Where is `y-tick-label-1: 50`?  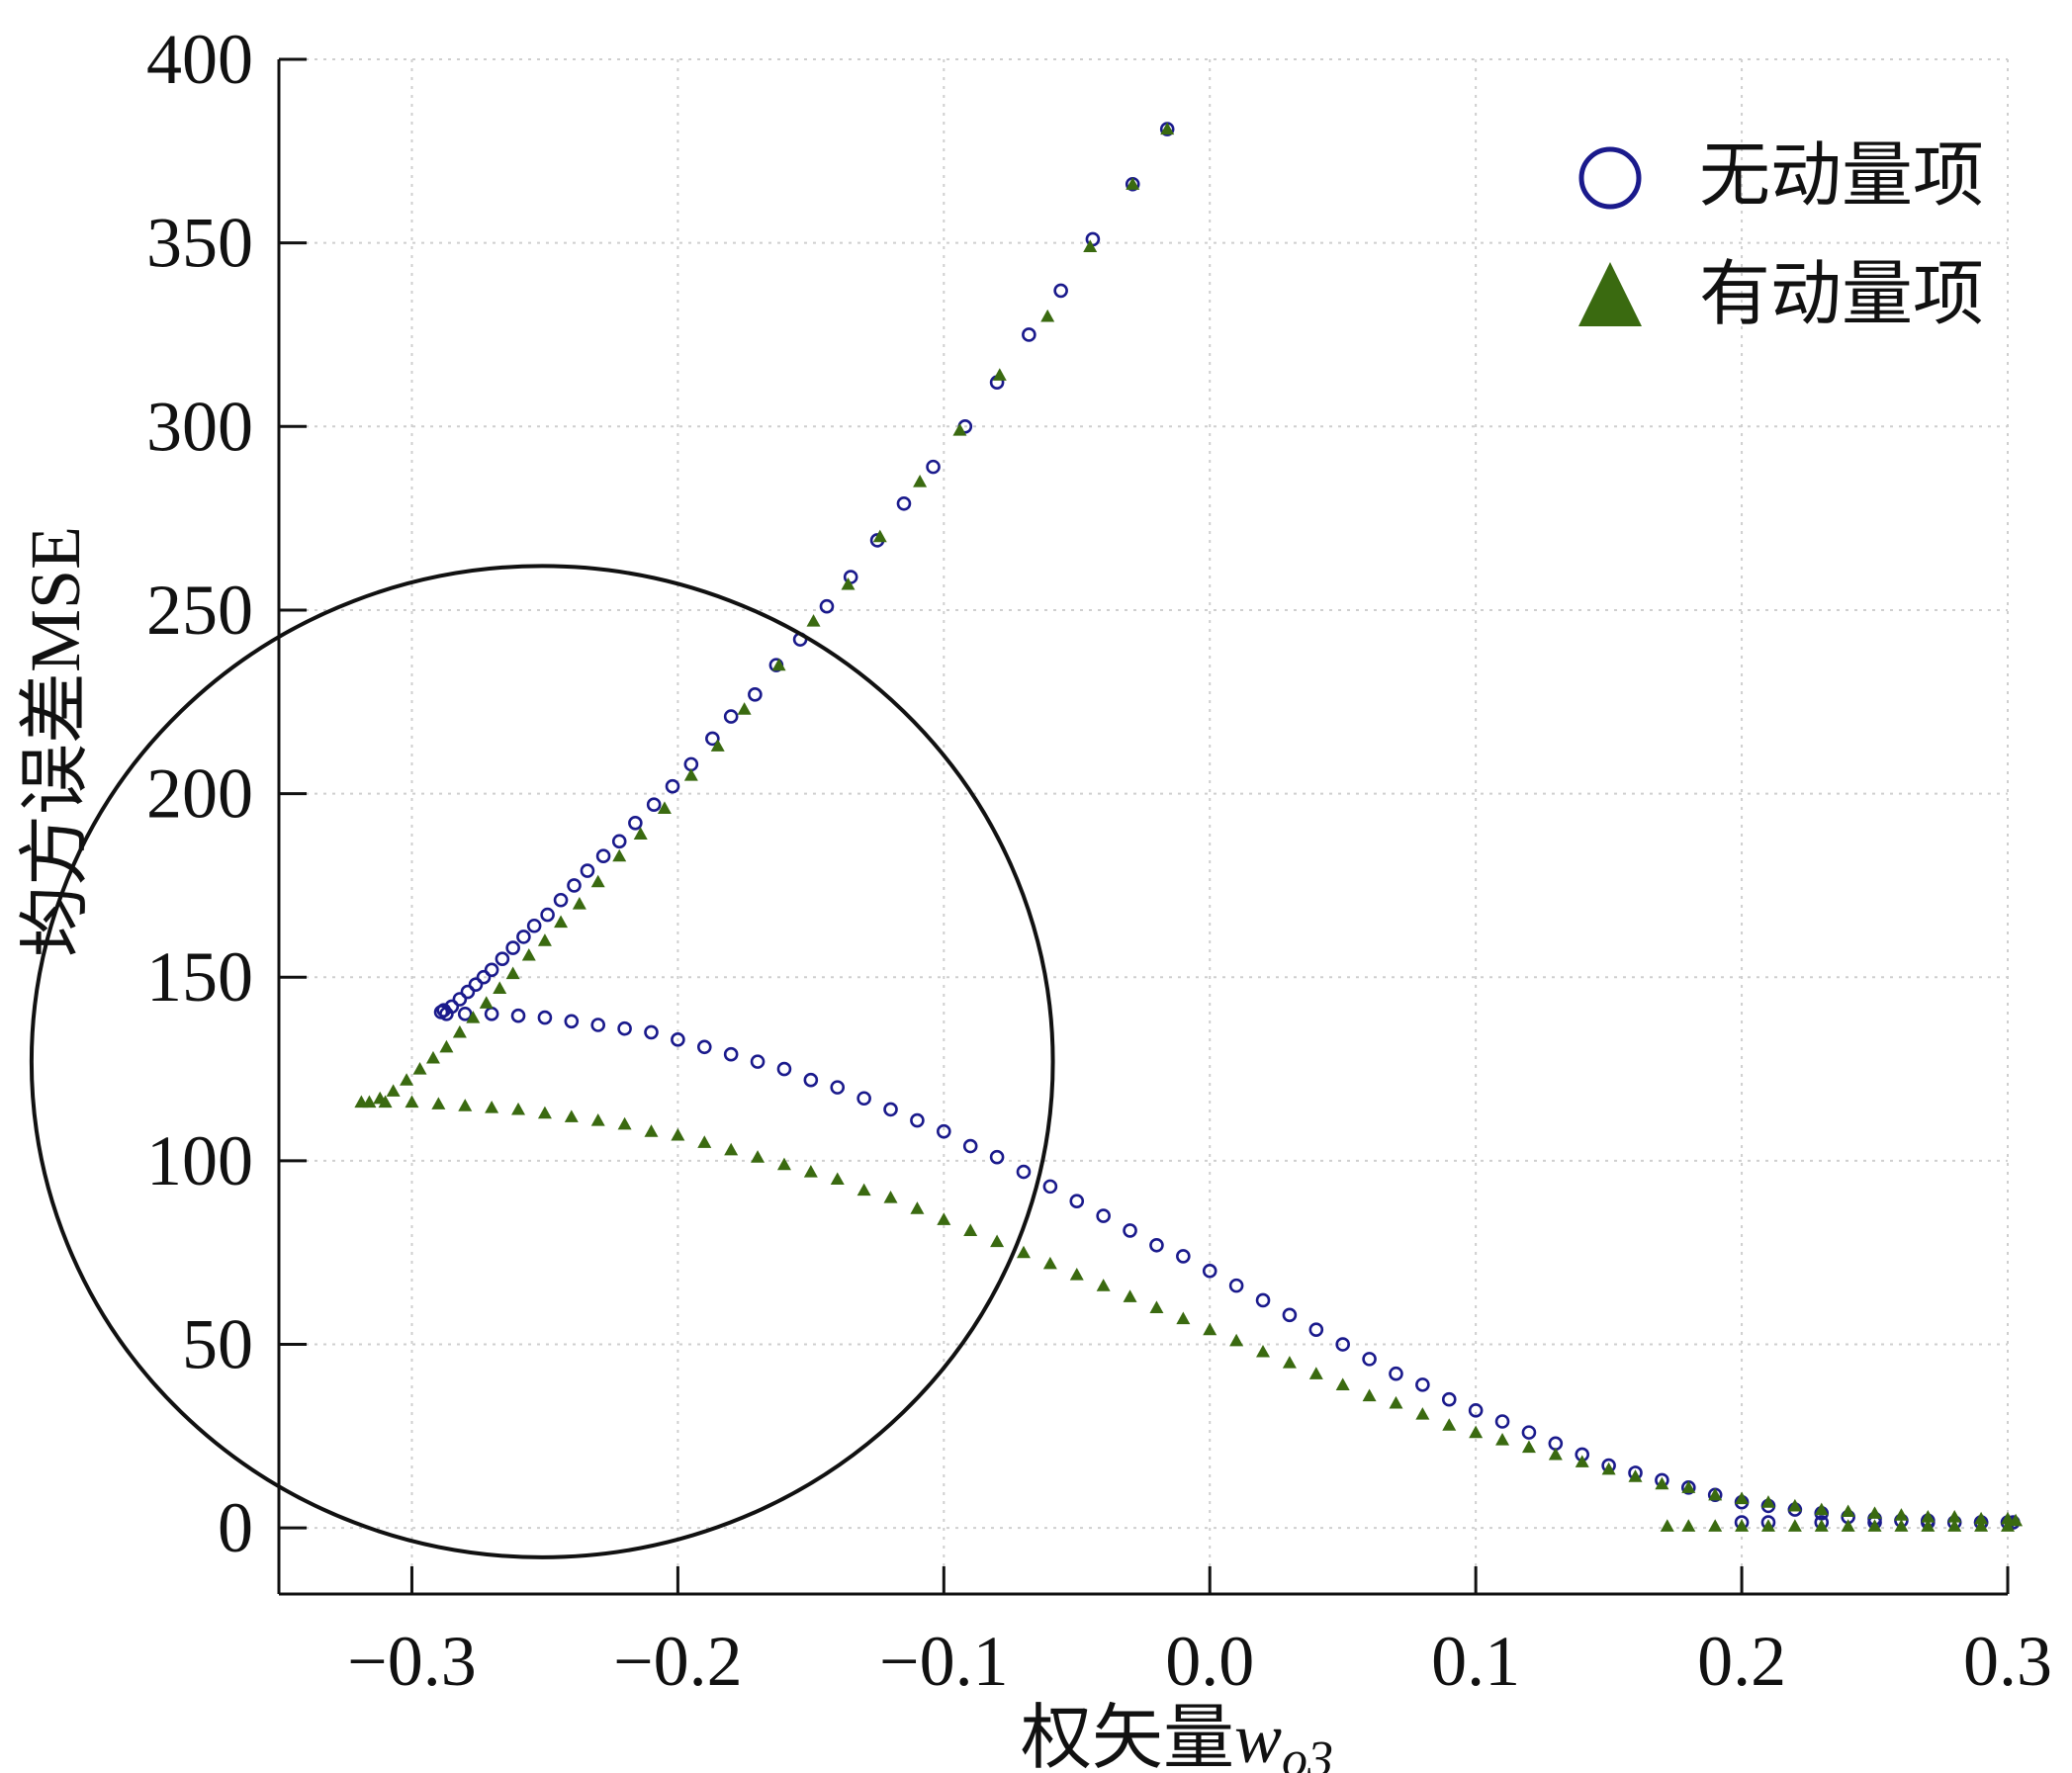
y-tick-label-1: 50 is located at coordinates (217, 1344).